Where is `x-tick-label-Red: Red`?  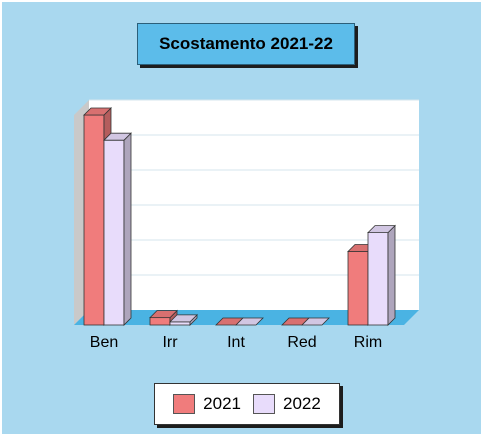
x-tick-label-Red: Red is located at coordinates (301, 342).